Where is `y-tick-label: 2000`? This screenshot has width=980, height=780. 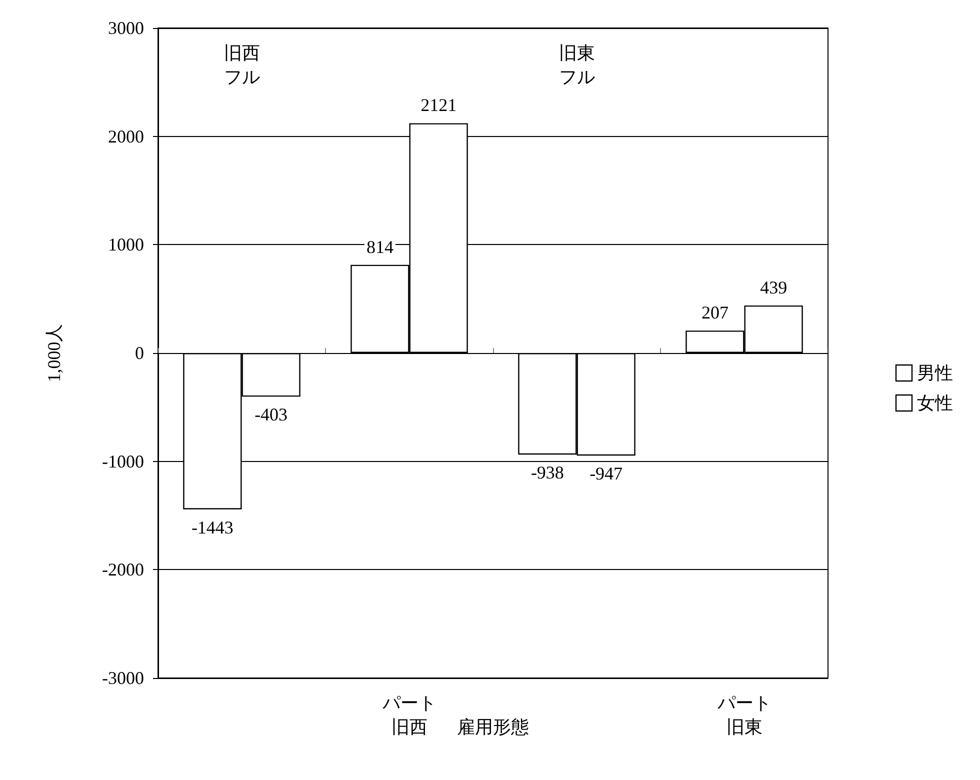
y-tick-label: 2000 is located at coordinates (126, 136).